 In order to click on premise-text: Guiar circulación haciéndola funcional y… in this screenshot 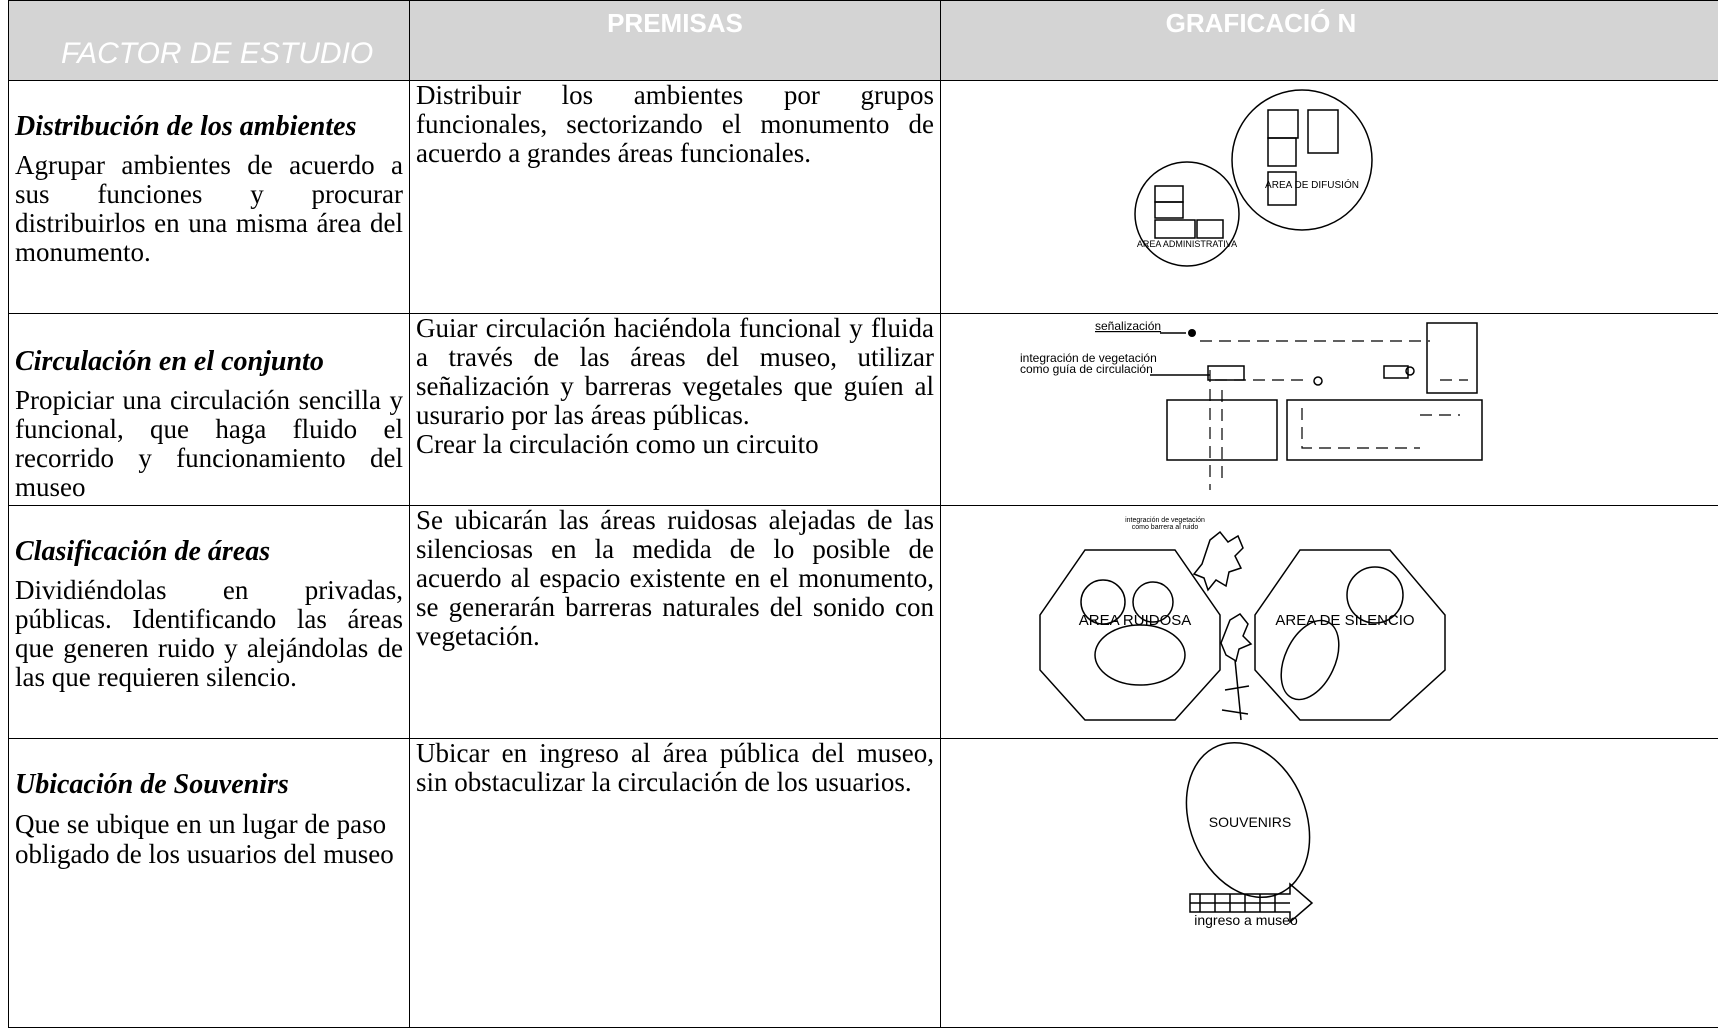, I will do `click(675, 371)`.